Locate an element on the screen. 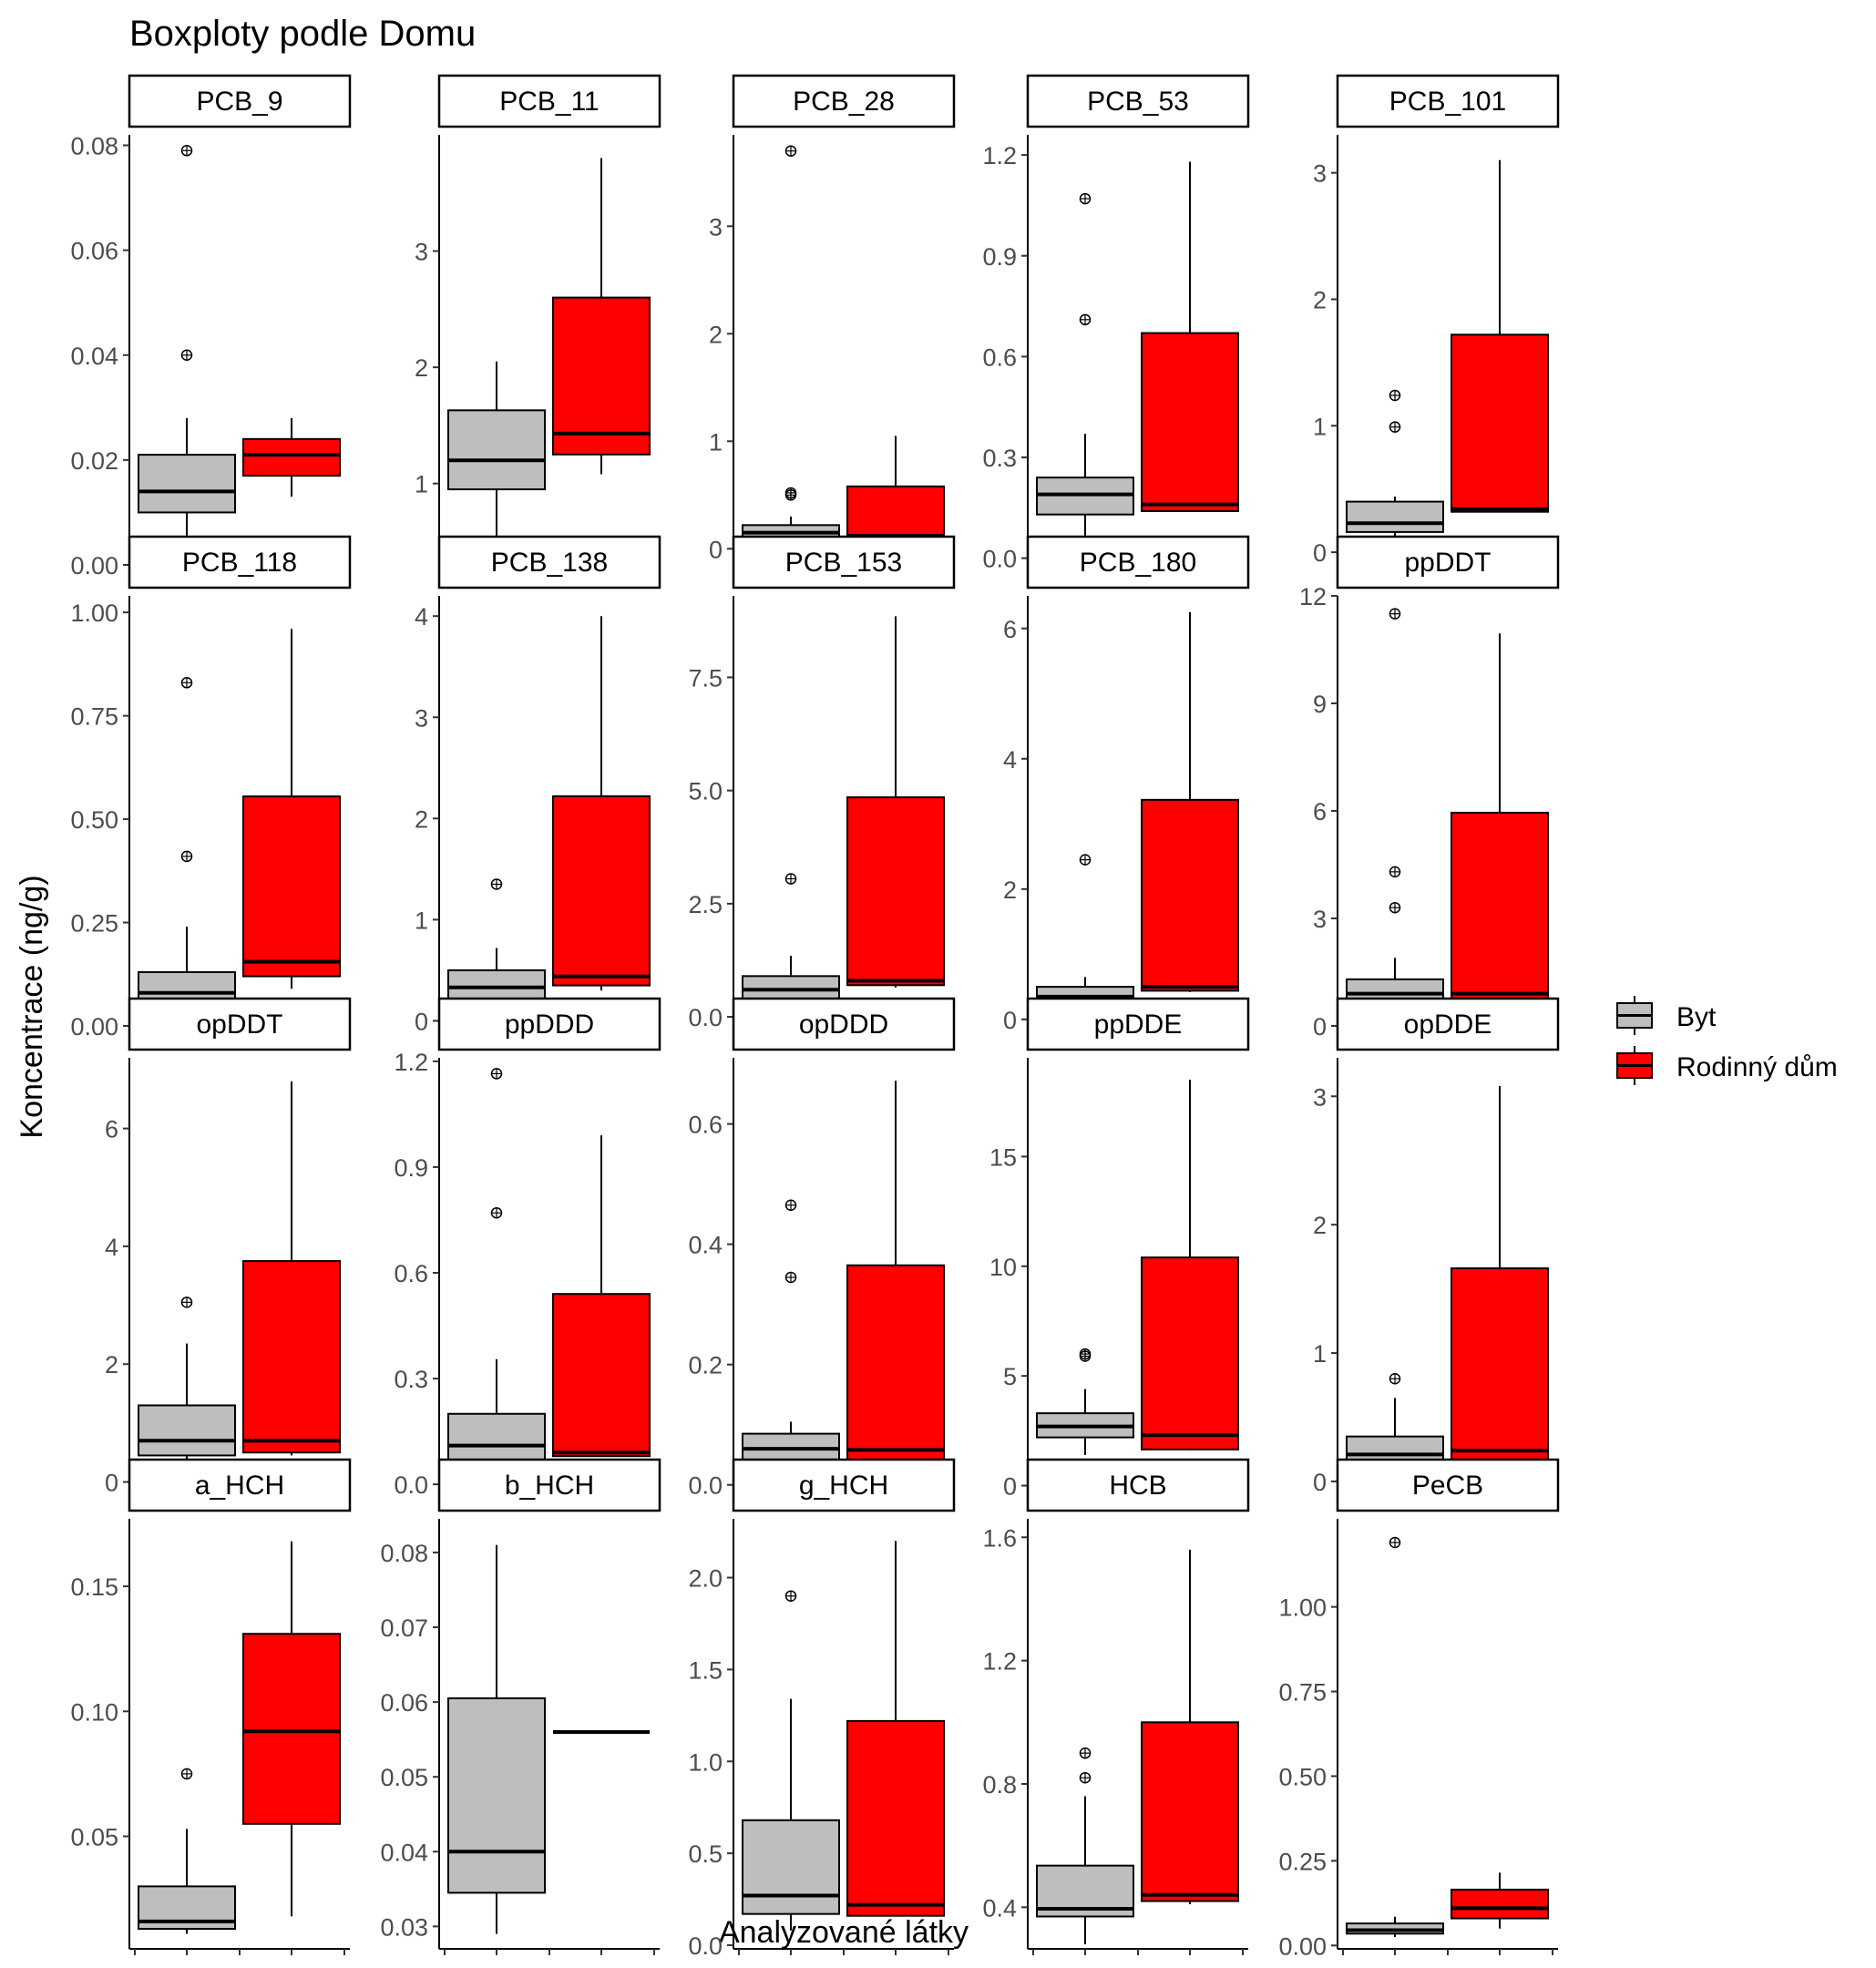  y-tick-label: 1.00 is located at coordinates (1302, 1608).